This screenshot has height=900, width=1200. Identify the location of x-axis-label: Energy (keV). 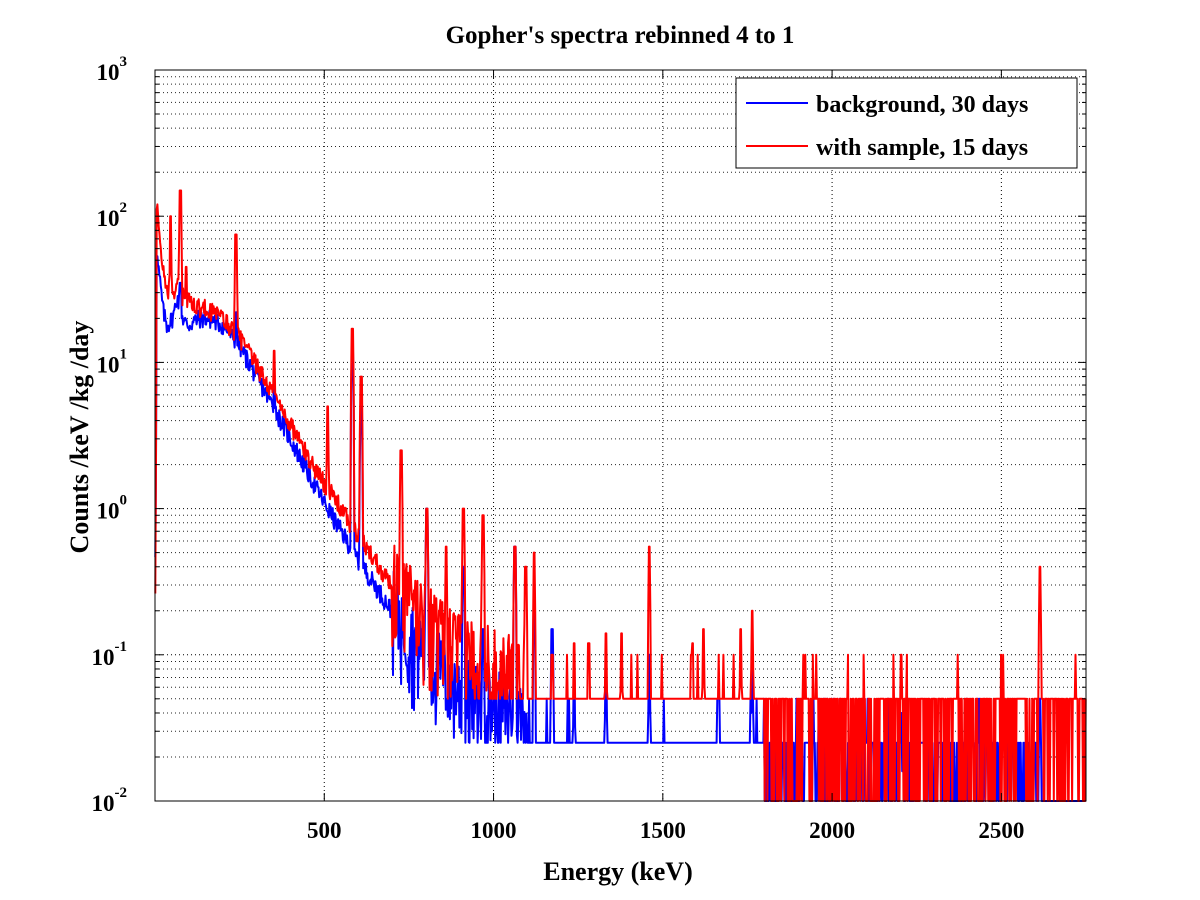
(617, 871).